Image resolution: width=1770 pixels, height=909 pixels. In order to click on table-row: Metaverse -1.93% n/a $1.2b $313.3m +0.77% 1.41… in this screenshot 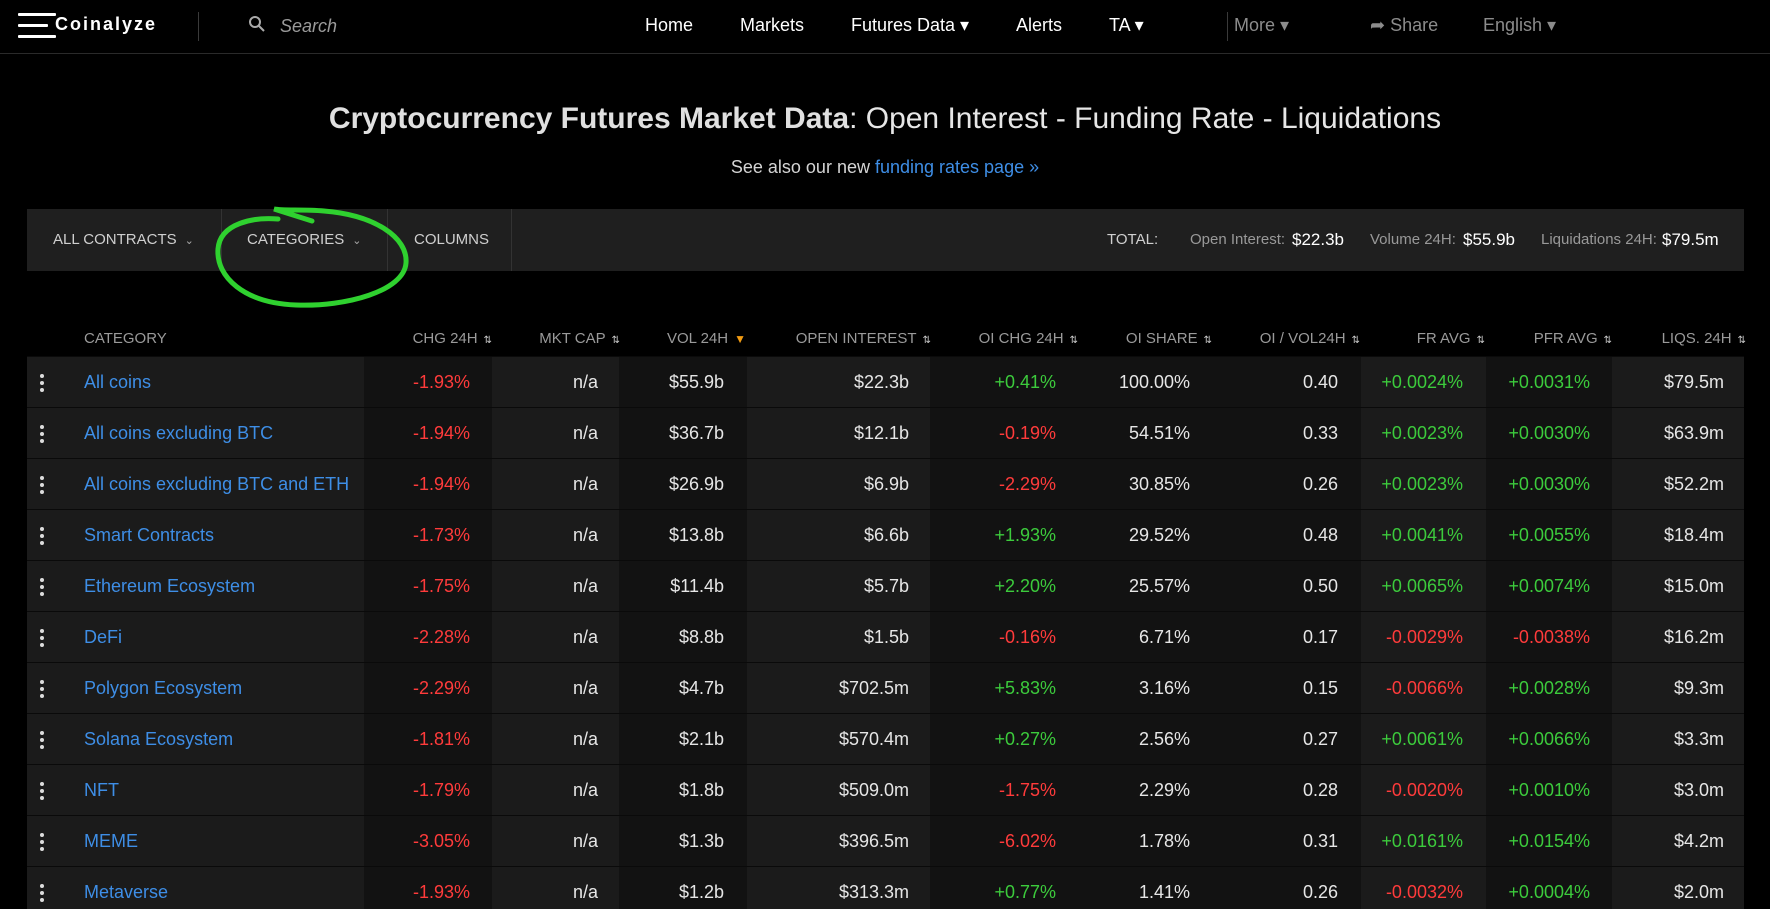, I will do `click(885, 887)`.